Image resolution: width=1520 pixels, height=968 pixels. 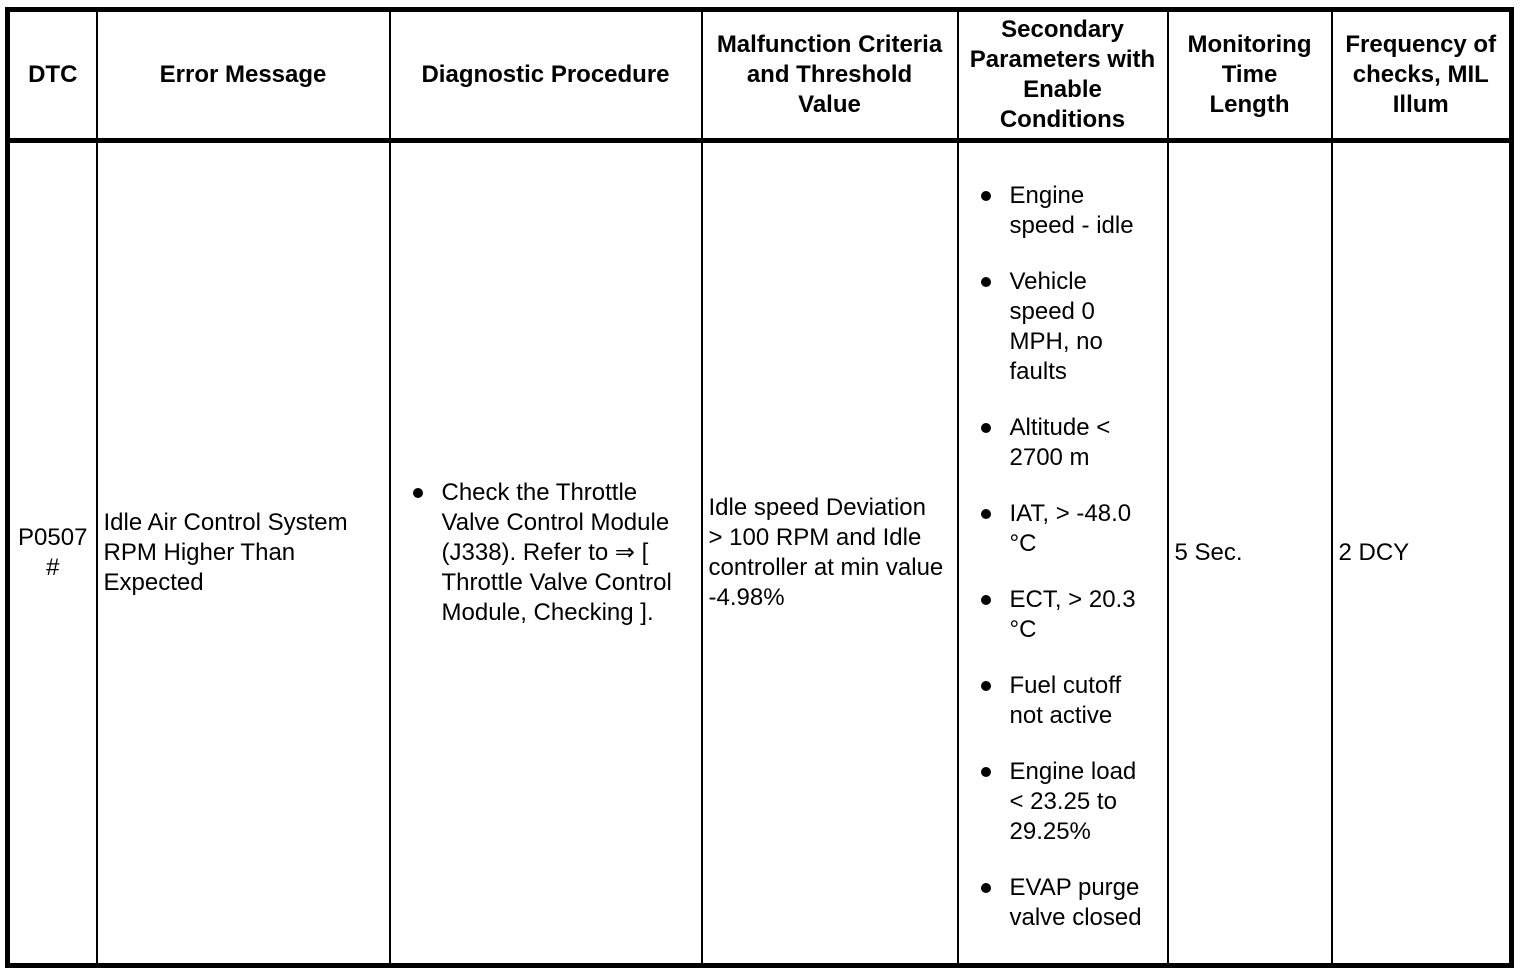 I want to click on cell-dtc-code: P0507 #, so click(x=52, y=553).